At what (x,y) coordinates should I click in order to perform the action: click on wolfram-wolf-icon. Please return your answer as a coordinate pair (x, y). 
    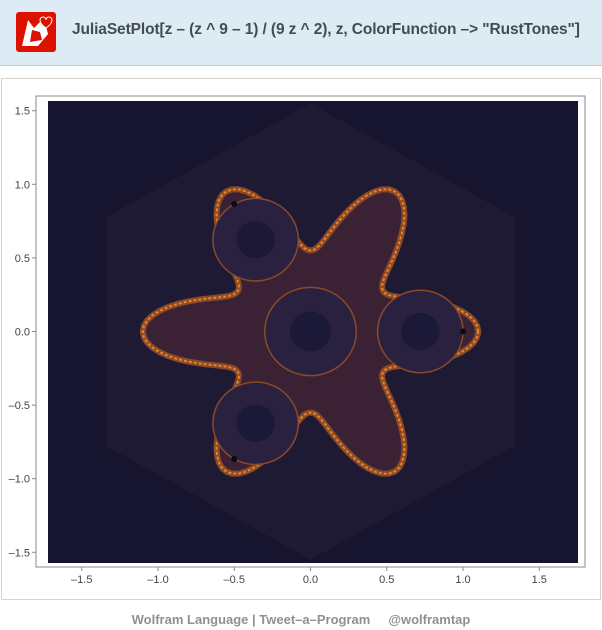
    Looking at the image, I should click on (36, 32).